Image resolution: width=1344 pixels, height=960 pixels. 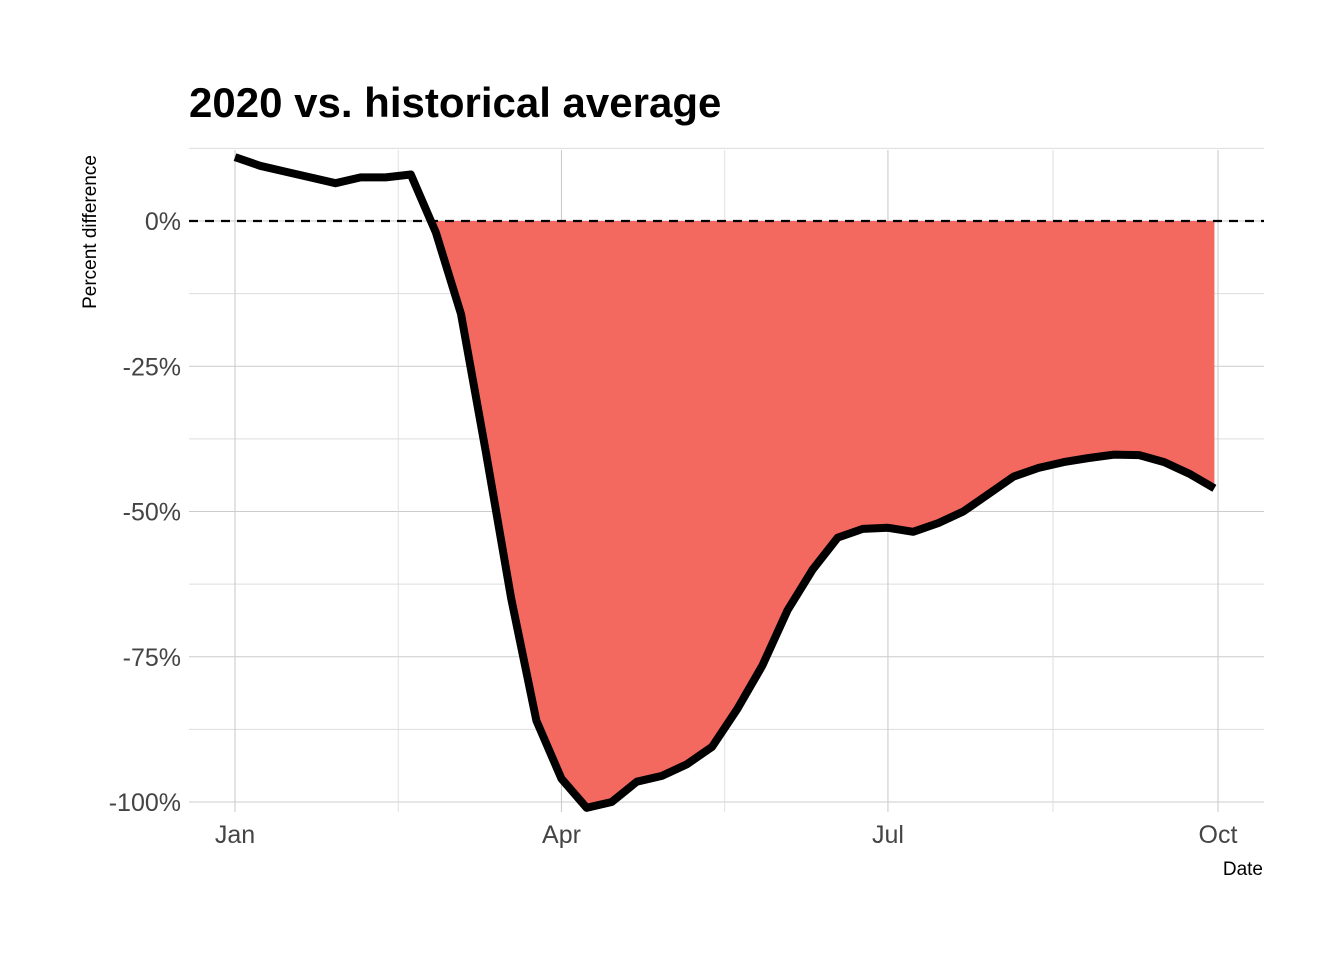 I want to click on y-axis-ticks: 0% -25% -50% -75% -100%, so click(x=145, y=512).